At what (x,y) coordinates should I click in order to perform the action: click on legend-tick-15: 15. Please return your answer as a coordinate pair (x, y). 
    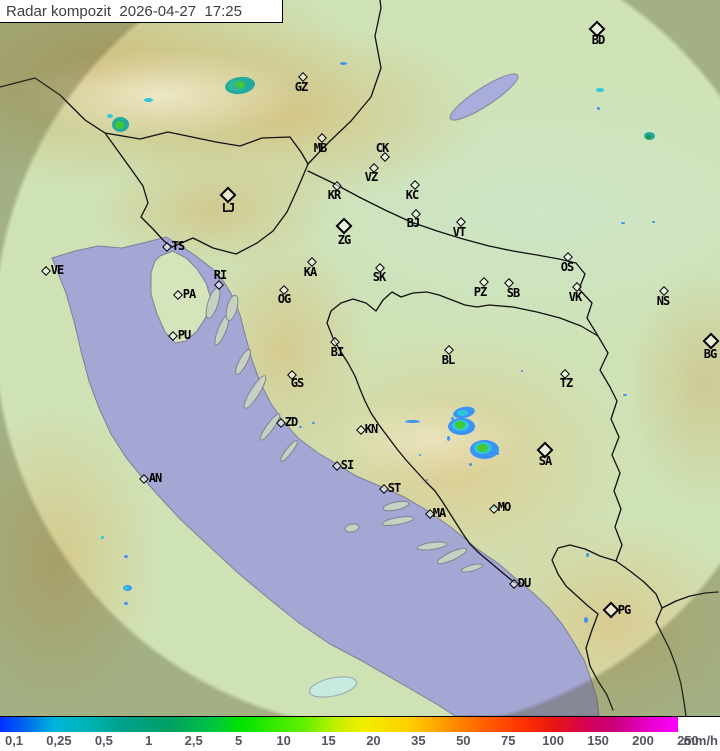
    Looking at the image, I should click on (328, 740).